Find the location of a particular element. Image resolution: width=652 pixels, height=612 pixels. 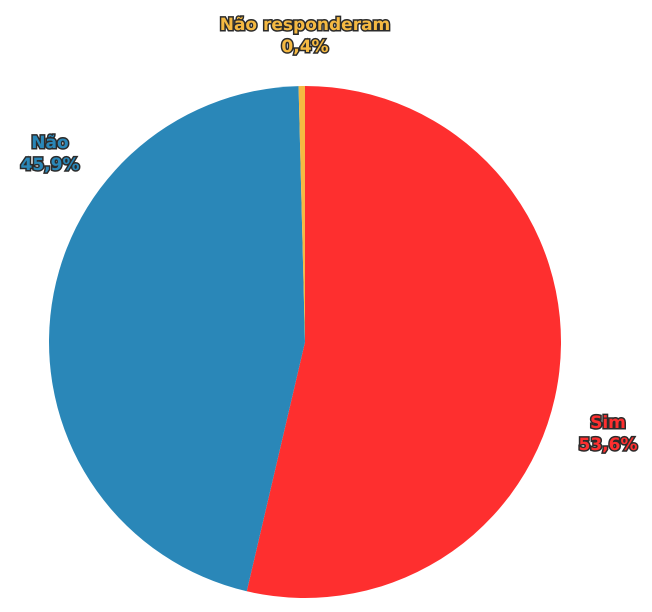

slice-label: Sim is located at coordinates (608, 423).